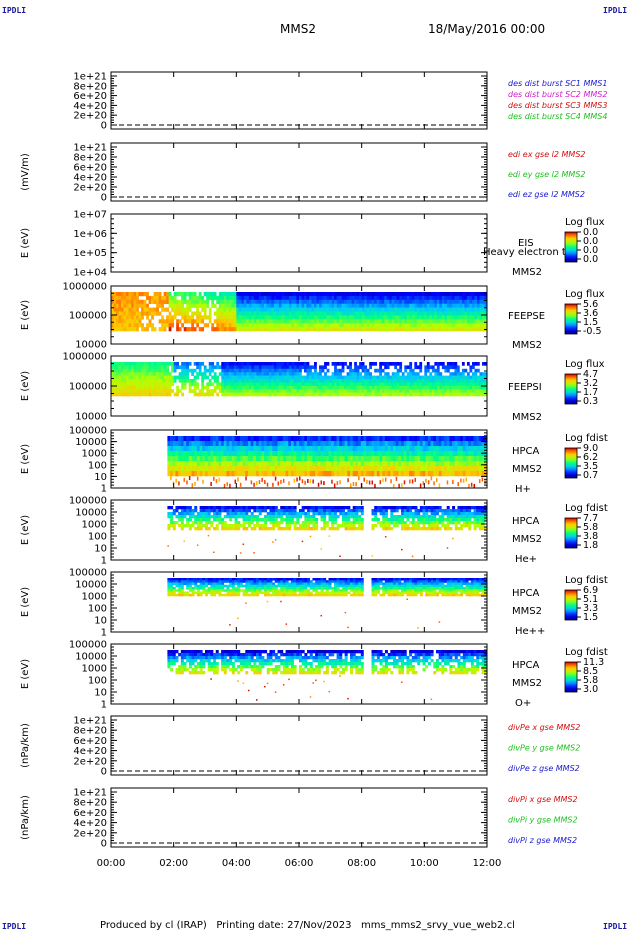  I want to click on colorbar-tick-label: 5.1, so click(590, 599).